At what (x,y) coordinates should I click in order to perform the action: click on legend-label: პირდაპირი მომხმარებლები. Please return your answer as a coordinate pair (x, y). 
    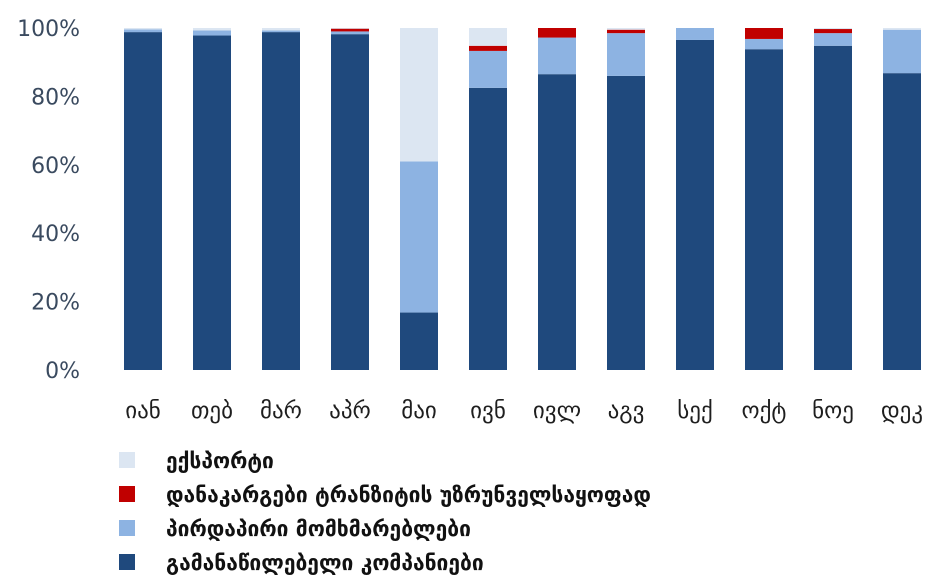
    Looking at the image, I should click on (318, 529).